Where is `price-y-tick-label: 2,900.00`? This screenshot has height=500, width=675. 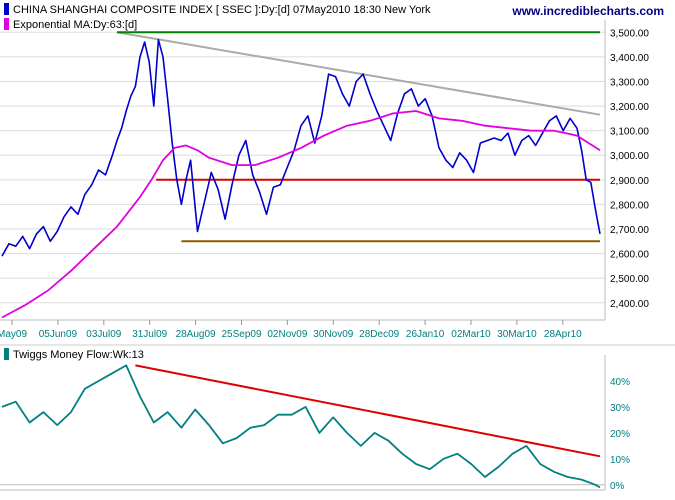
price-y-tick-label: 2,900.00 is located at coordinates (629, 181).